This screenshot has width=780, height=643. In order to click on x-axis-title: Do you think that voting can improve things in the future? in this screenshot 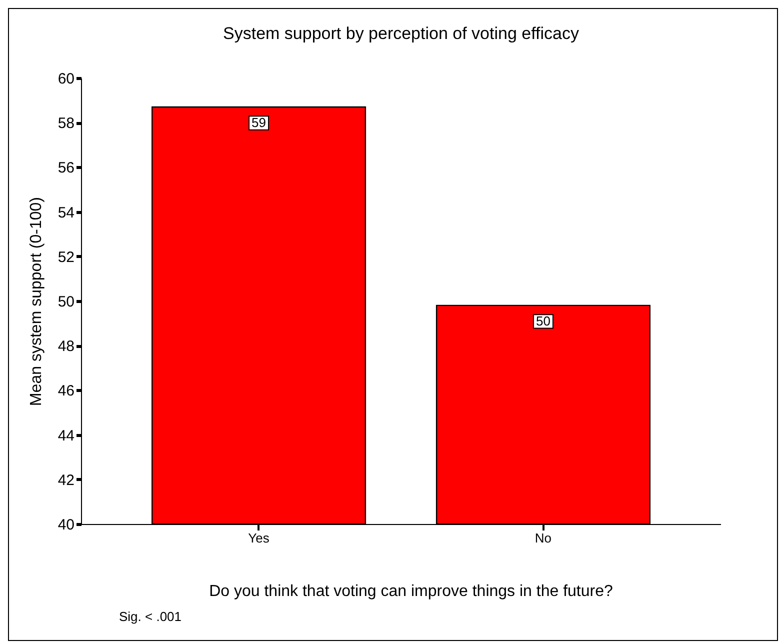, I will do `click(411, 592)`.